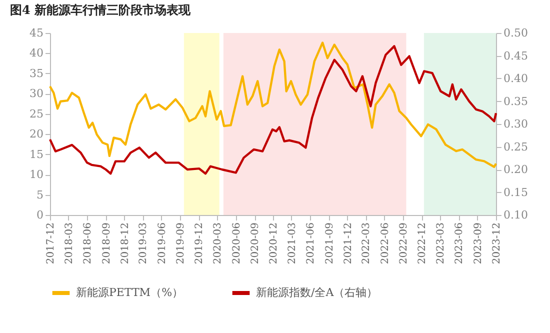  Describe the element at coordinates (441, 243) in the screenshot. I see `x-tick-label: 2023-03` at that location.